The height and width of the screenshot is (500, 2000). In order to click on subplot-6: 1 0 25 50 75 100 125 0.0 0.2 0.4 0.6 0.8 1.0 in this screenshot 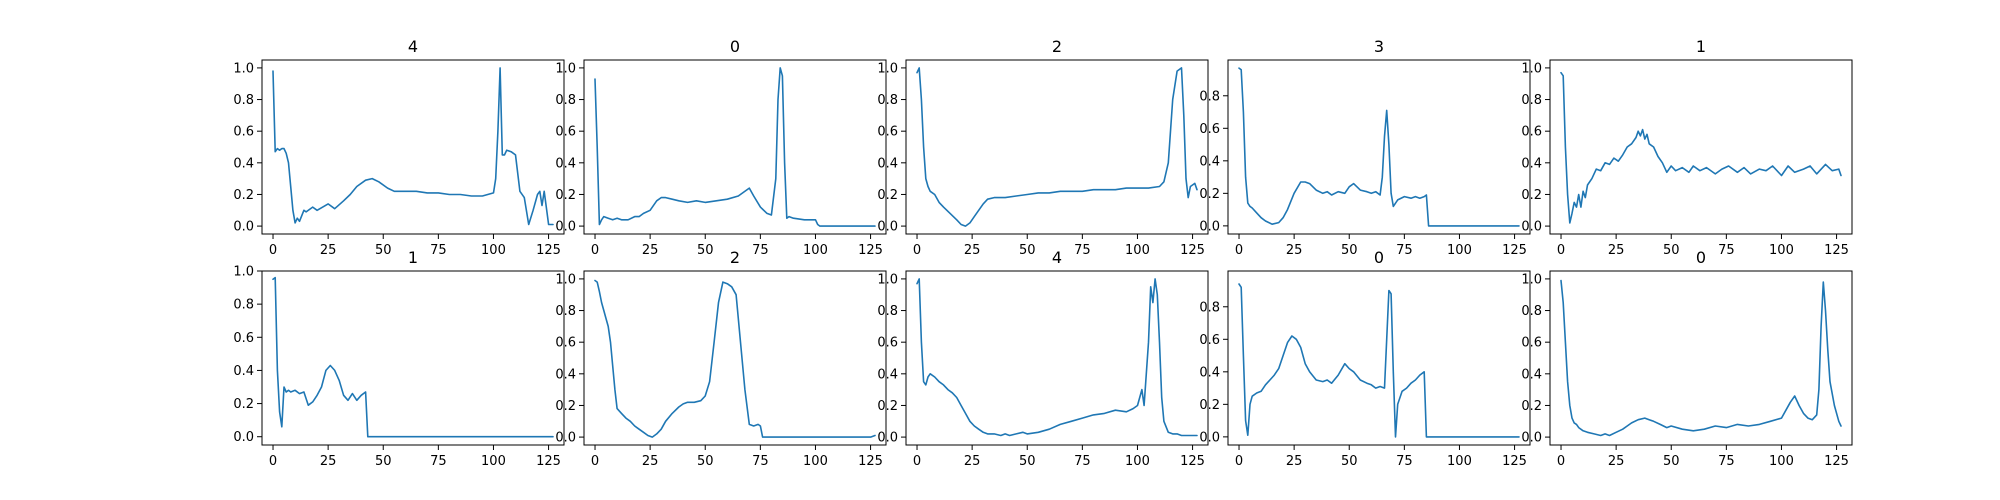, I will do `click(399, 358)`.